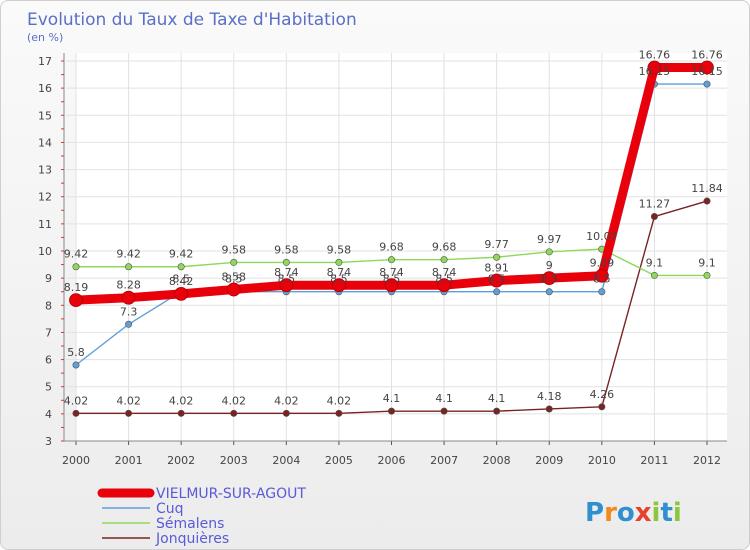 The image size is (750, 550). I want to click on data-label: 8.42, so click(181, 281).